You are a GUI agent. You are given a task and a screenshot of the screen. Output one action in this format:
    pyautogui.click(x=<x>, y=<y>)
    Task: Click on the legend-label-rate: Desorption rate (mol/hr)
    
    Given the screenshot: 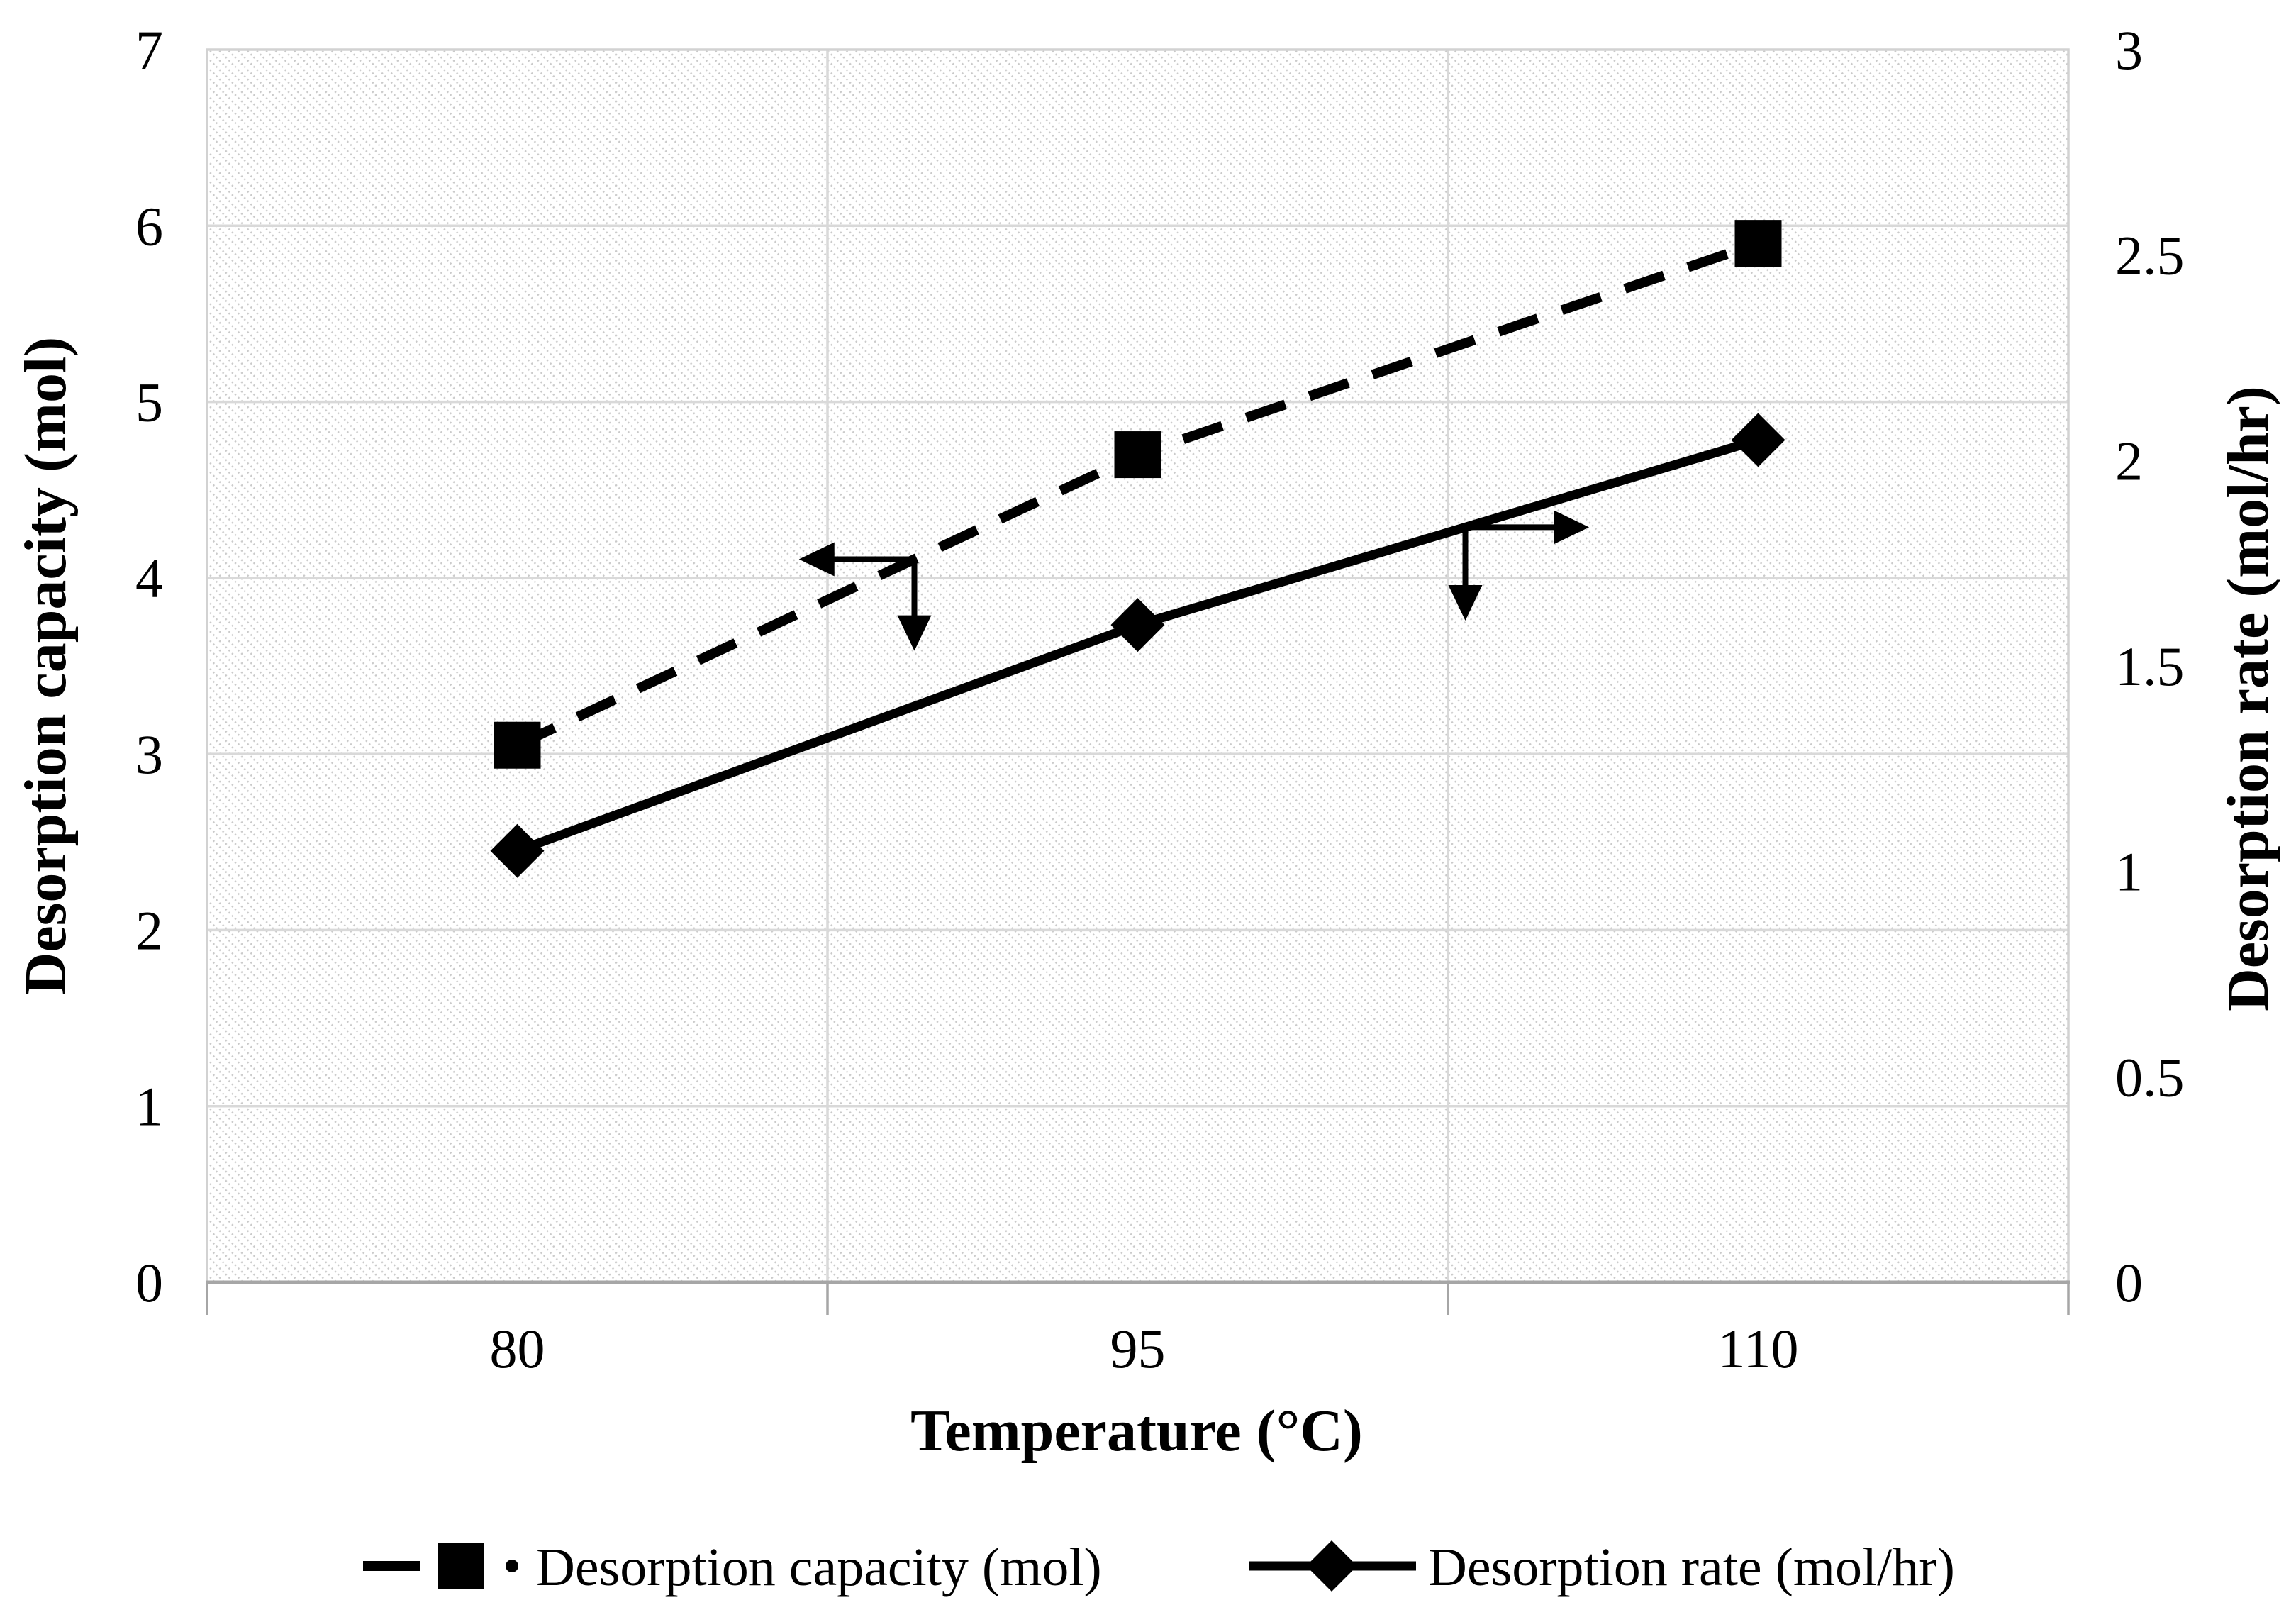 What is the action you would take?
    pyautogui.click(x=1691, y=1568)
    